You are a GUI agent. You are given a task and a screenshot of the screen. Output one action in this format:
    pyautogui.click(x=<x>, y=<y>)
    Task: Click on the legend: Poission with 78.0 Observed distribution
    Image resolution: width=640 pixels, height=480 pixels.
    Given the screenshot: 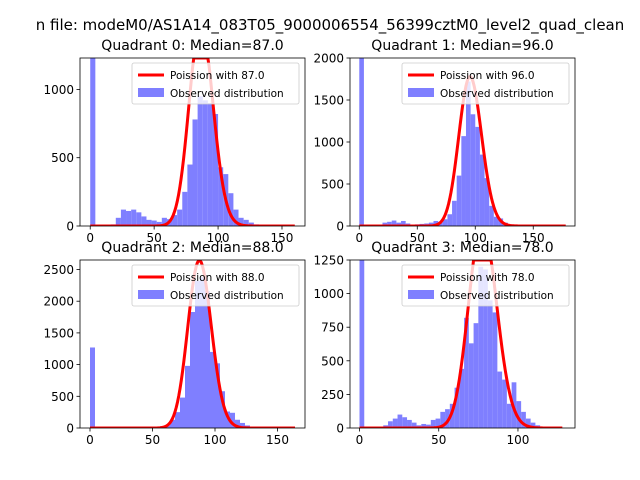 What is the action you would take?
    pyautogui.click(x=485, y=285)
    